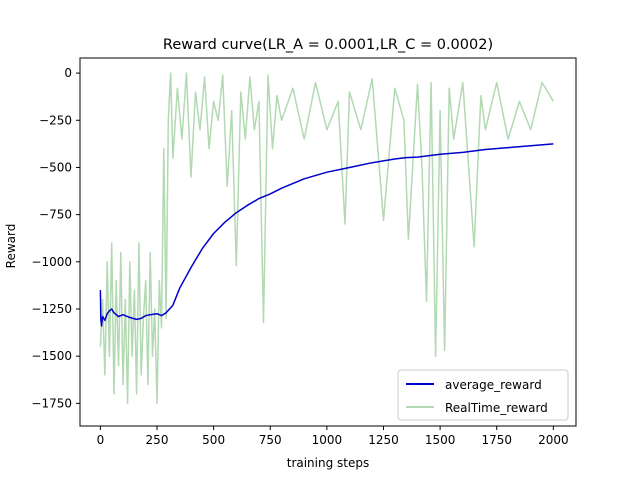 This screenshot has height=480, width=640. What do you see at coordinates (440, 440) in the screenshot?
I see `x-tick-label: 1500` at bounding box center [440, 440].